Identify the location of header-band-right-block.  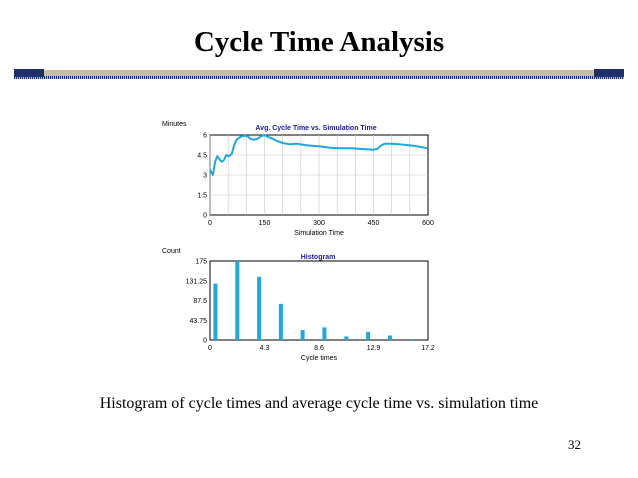
(609, 73).